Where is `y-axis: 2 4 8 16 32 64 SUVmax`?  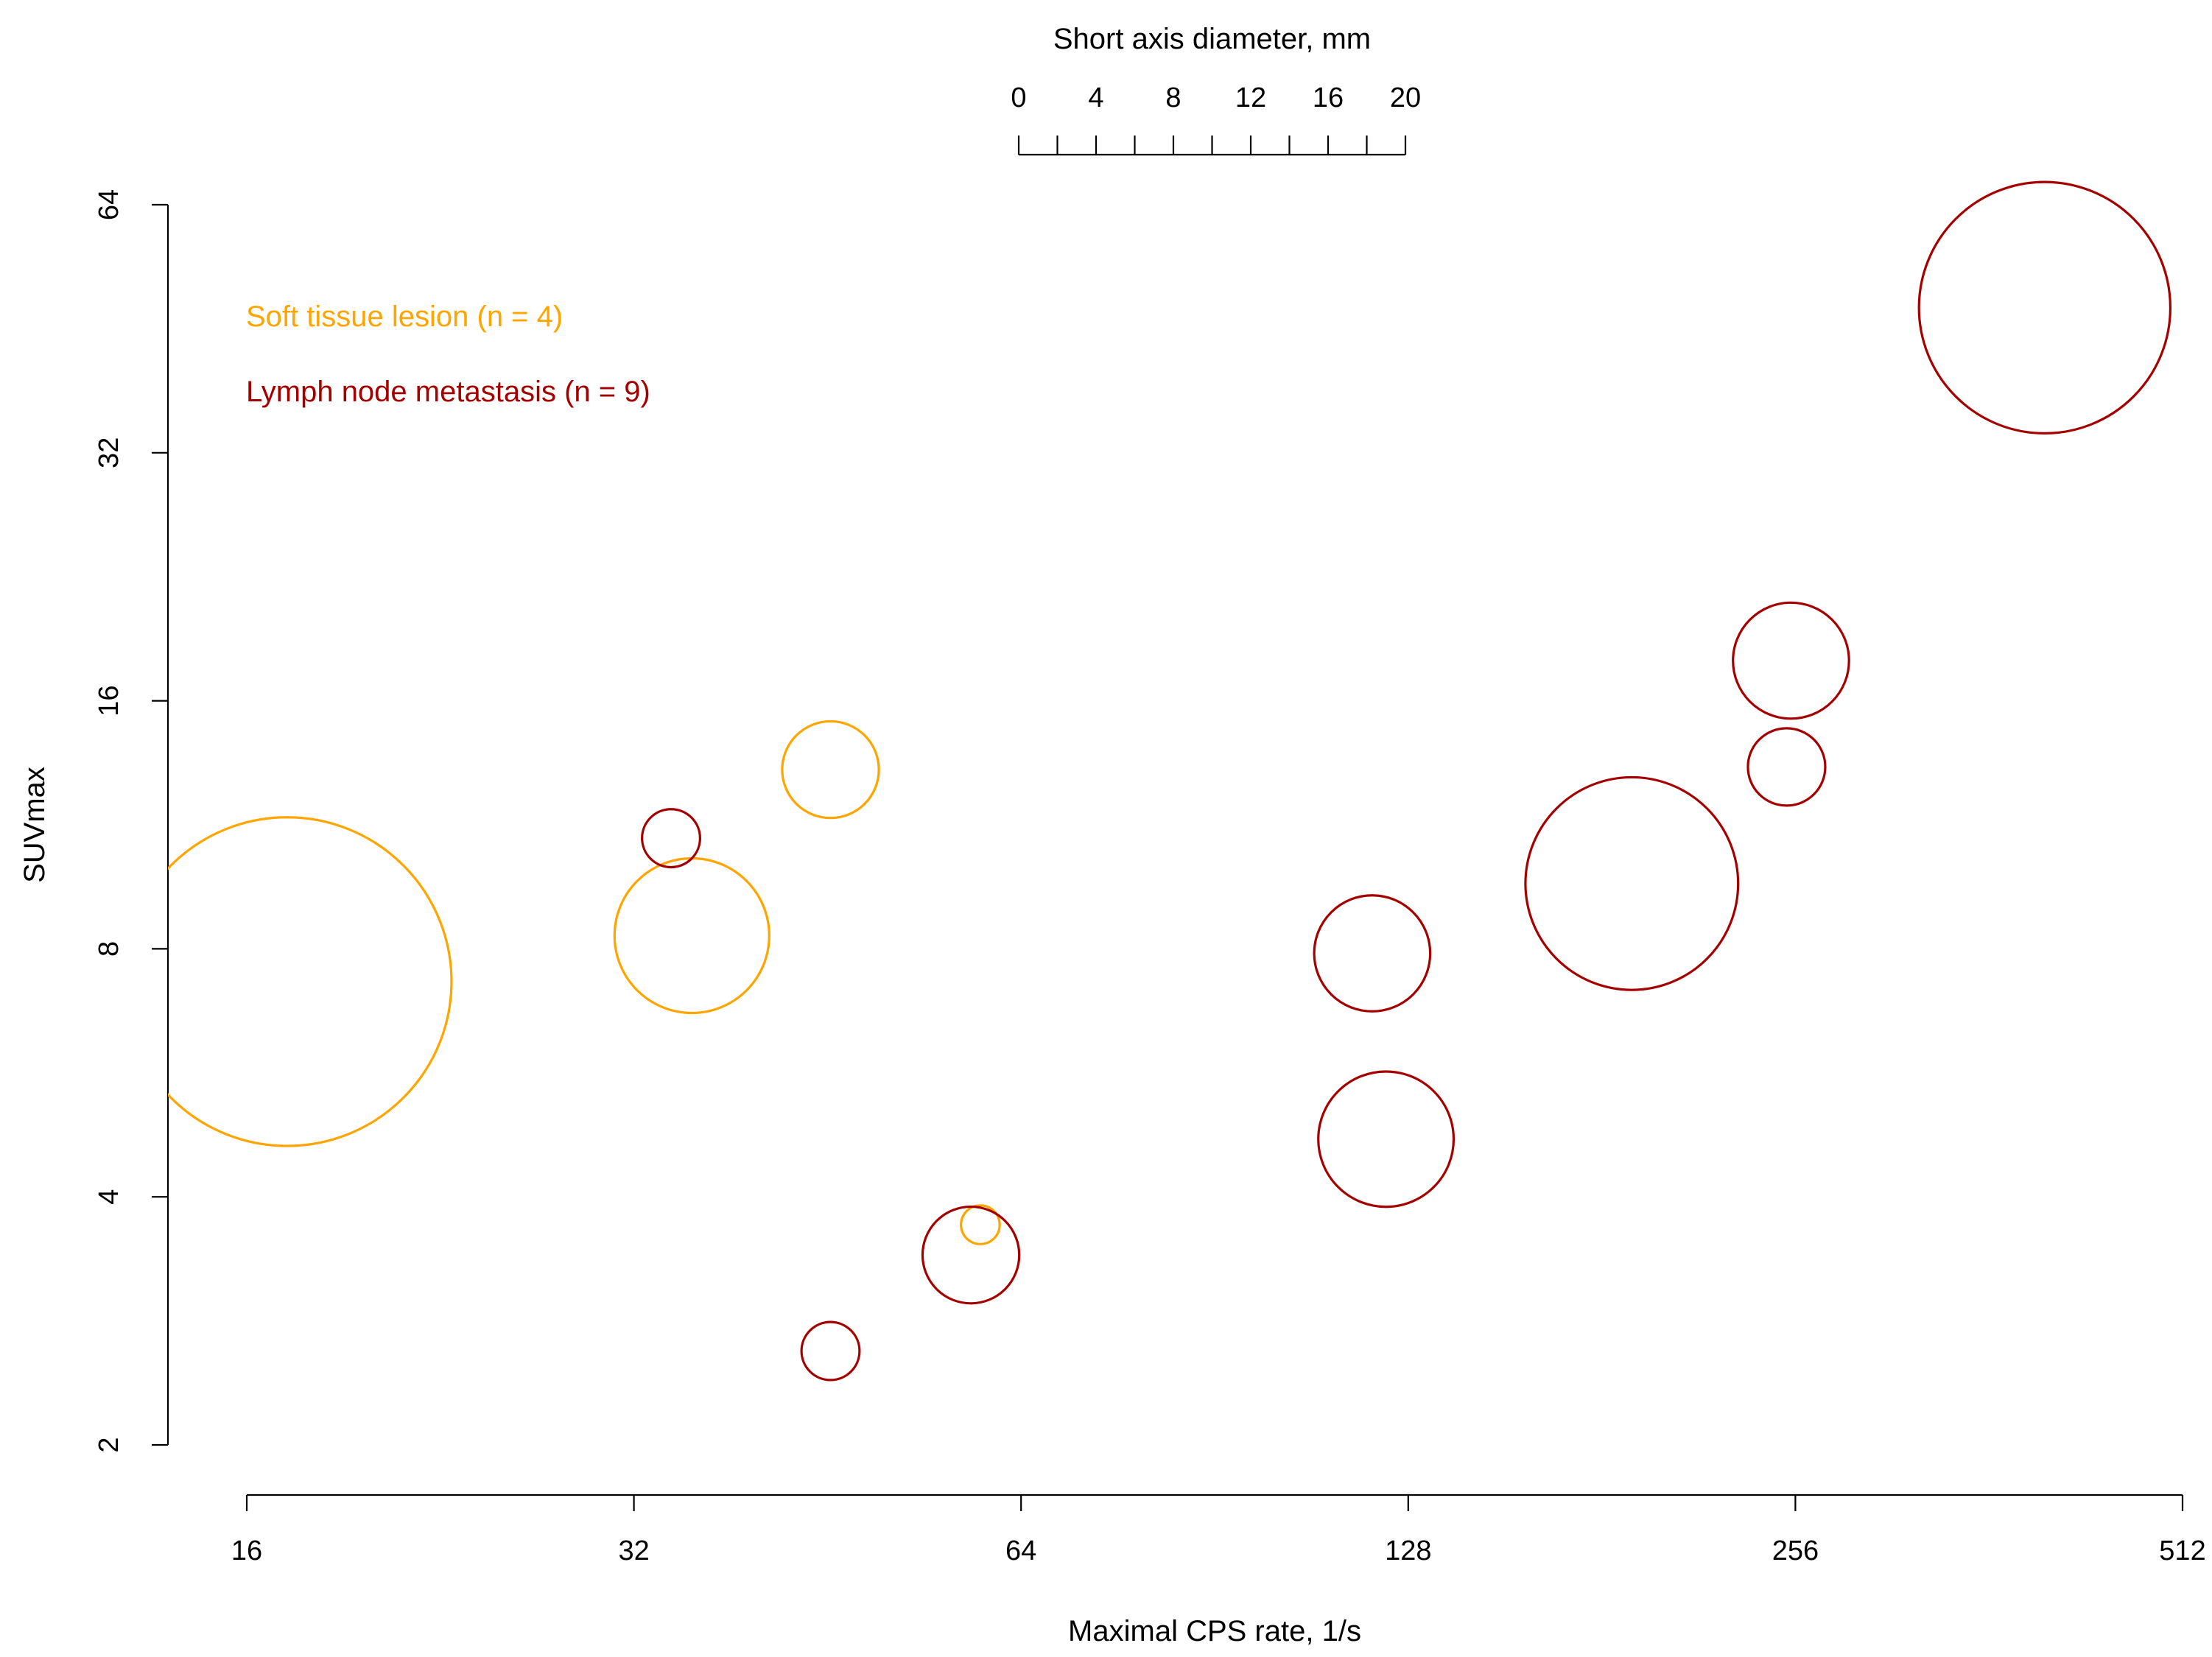 y-axis: 2 4 8 16 32 64 SUVmax is located at coordinates (93, 821).